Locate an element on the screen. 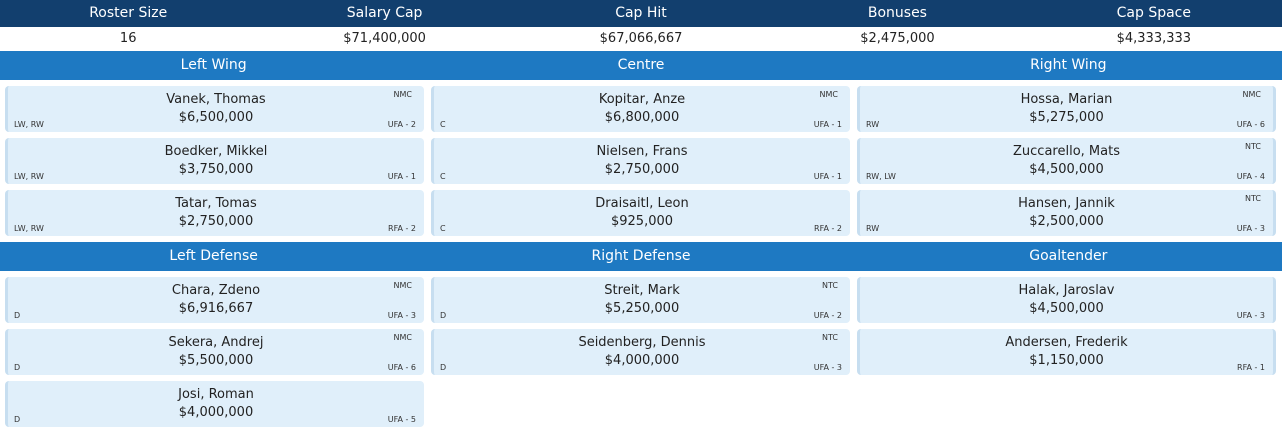 The height and width of the screenshot is (432, 1282). defense-section-bar: Left Defense Right Defense Goaltender is located at coordinates (641, 256).